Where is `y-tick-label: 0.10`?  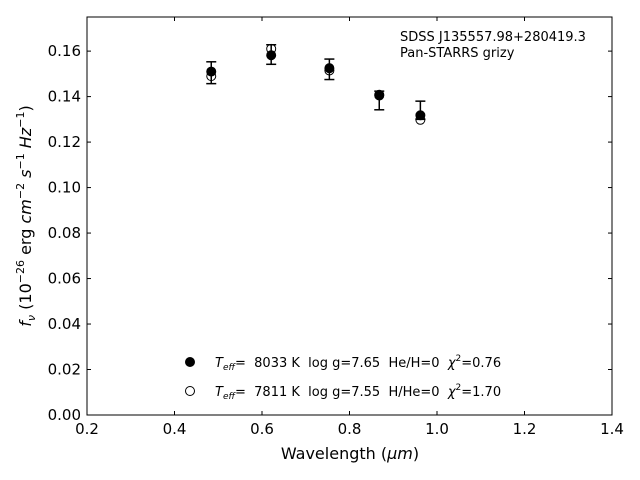
y-tick-label: 0.10 is located at coordinates (64, 188).